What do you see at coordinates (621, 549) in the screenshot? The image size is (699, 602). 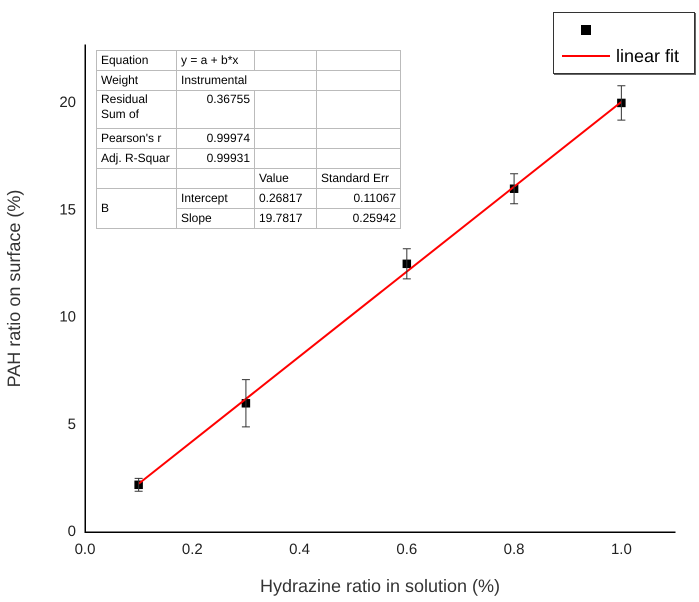 I see `x-tick-label: 1.0` at bounding box center [621, 549].